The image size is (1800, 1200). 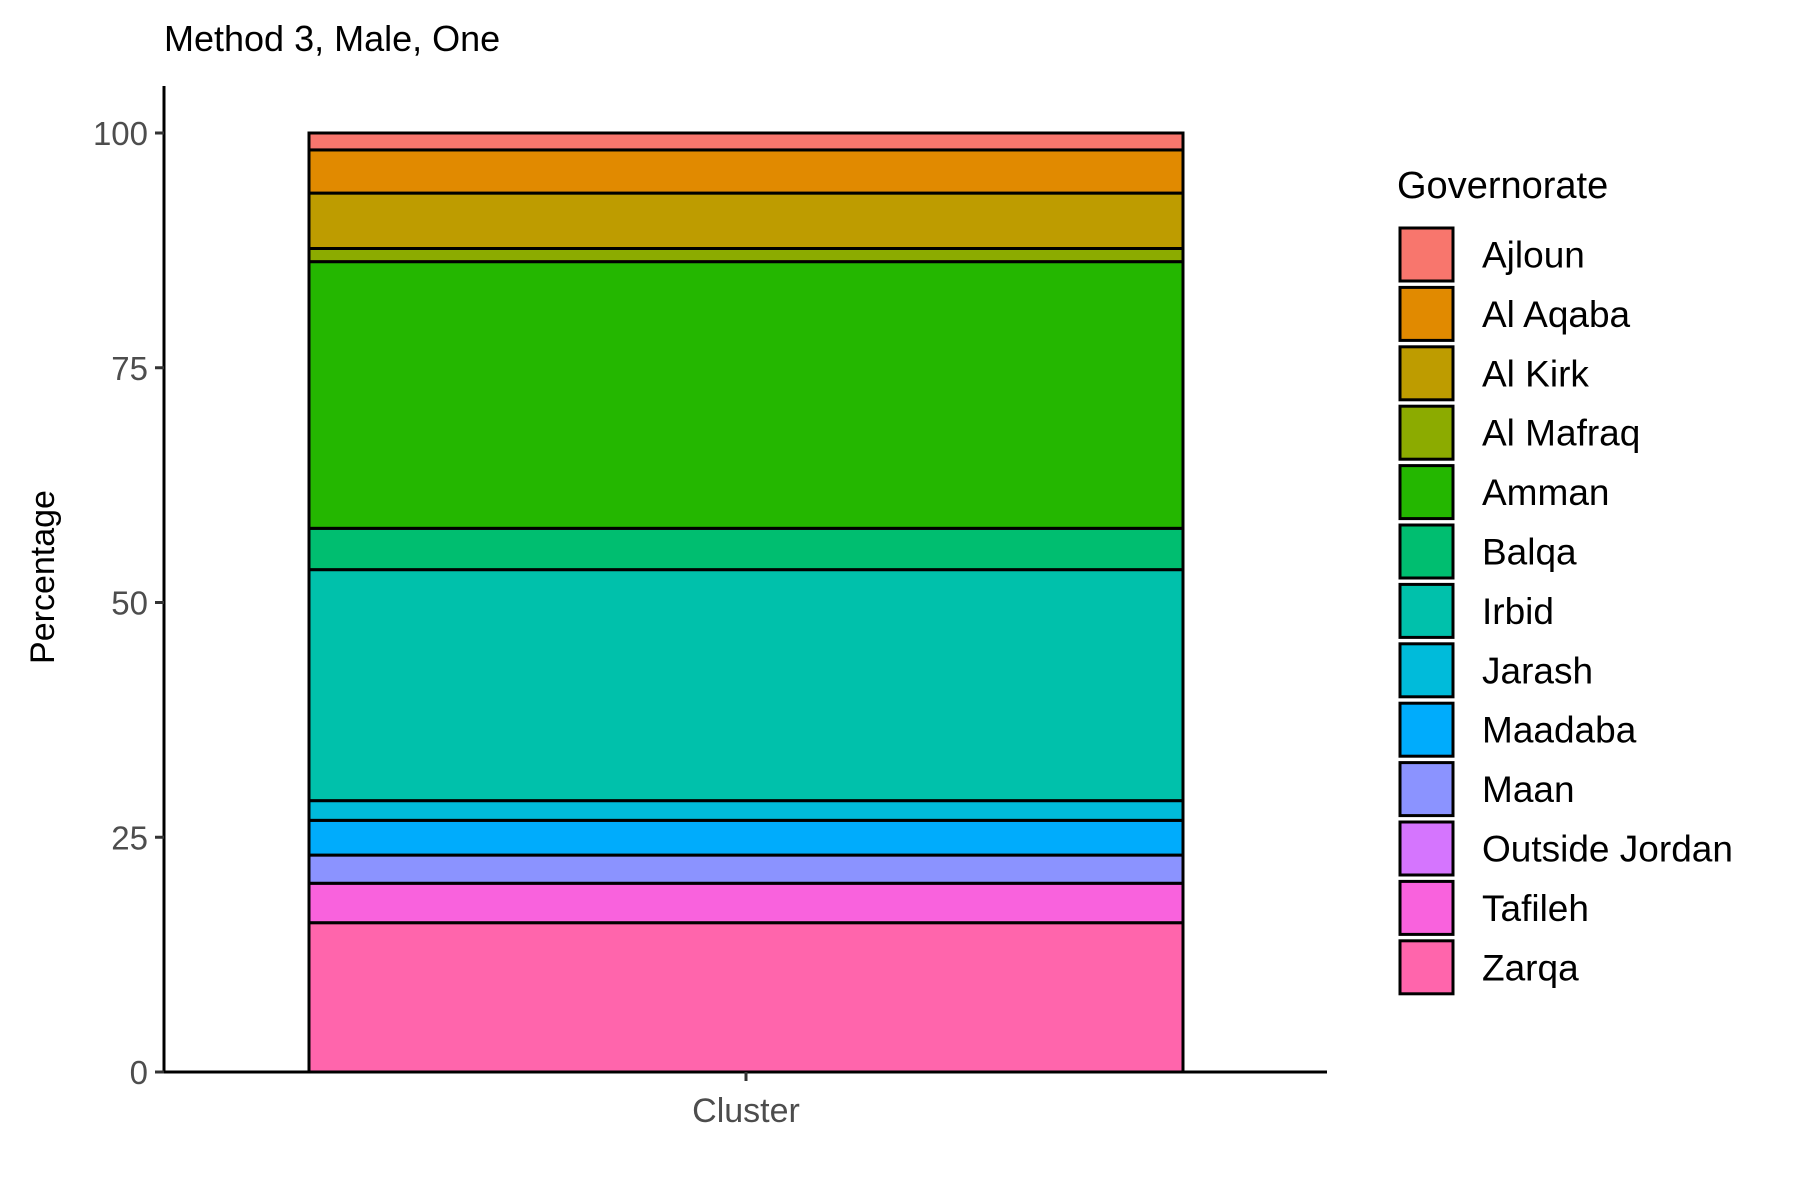 What do you see at coordinates (1559, 730) in the screenshot?
I see `legend-label-maadaba: Maadaba` at bounding box center [1559, 730].